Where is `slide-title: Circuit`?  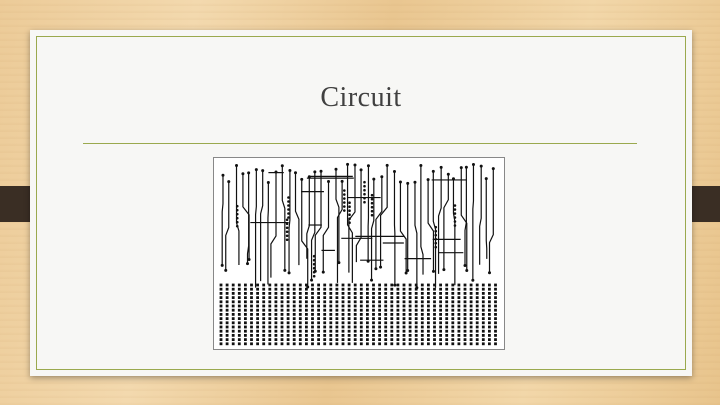
slide-title: Circuit is located at coordinates (361, 97).